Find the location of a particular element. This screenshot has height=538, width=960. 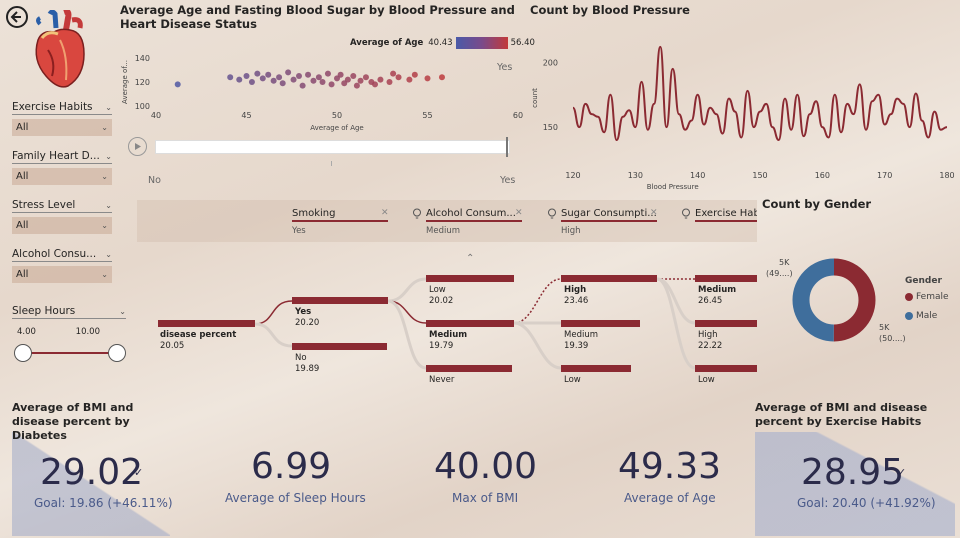

tree-alcohol-low: Low 20.02 is located at coordinates (441, 296).